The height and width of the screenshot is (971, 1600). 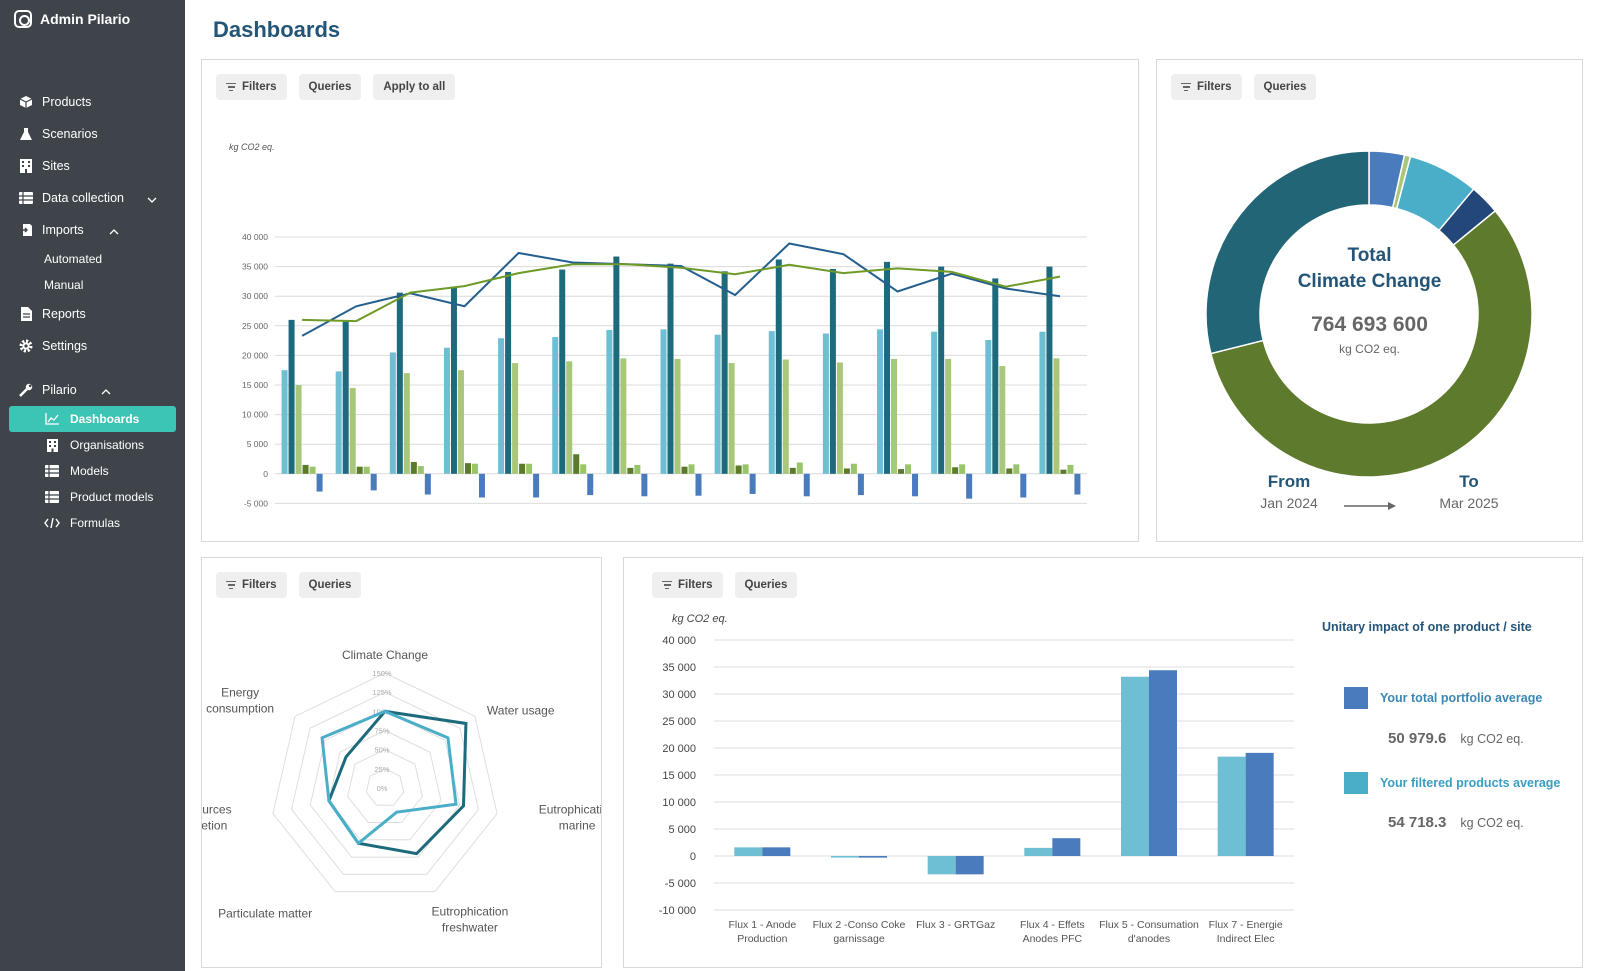 I want to click on pilario-logo-icon, so click(x=23, y=19).